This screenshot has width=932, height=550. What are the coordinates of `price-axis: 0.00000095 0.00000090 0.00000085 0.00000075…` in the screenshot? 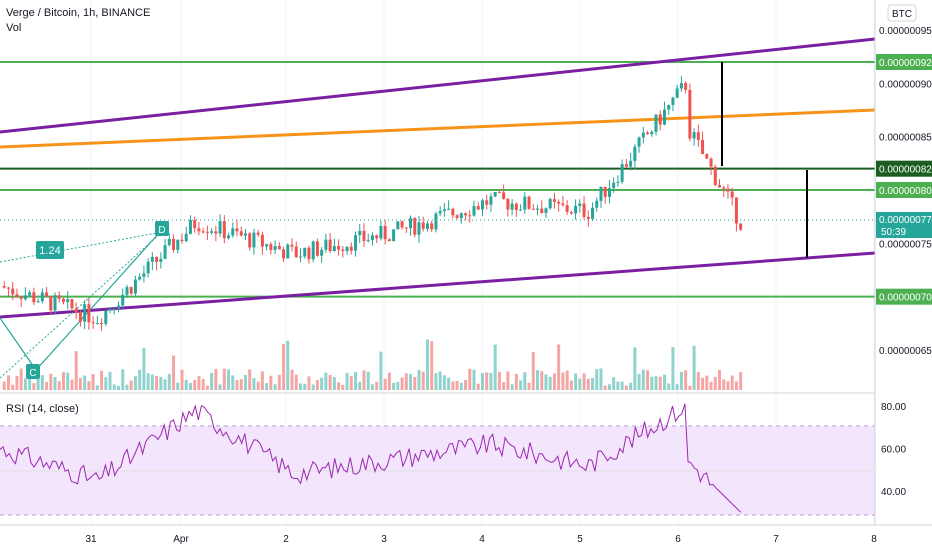 It's located at (905, 191).